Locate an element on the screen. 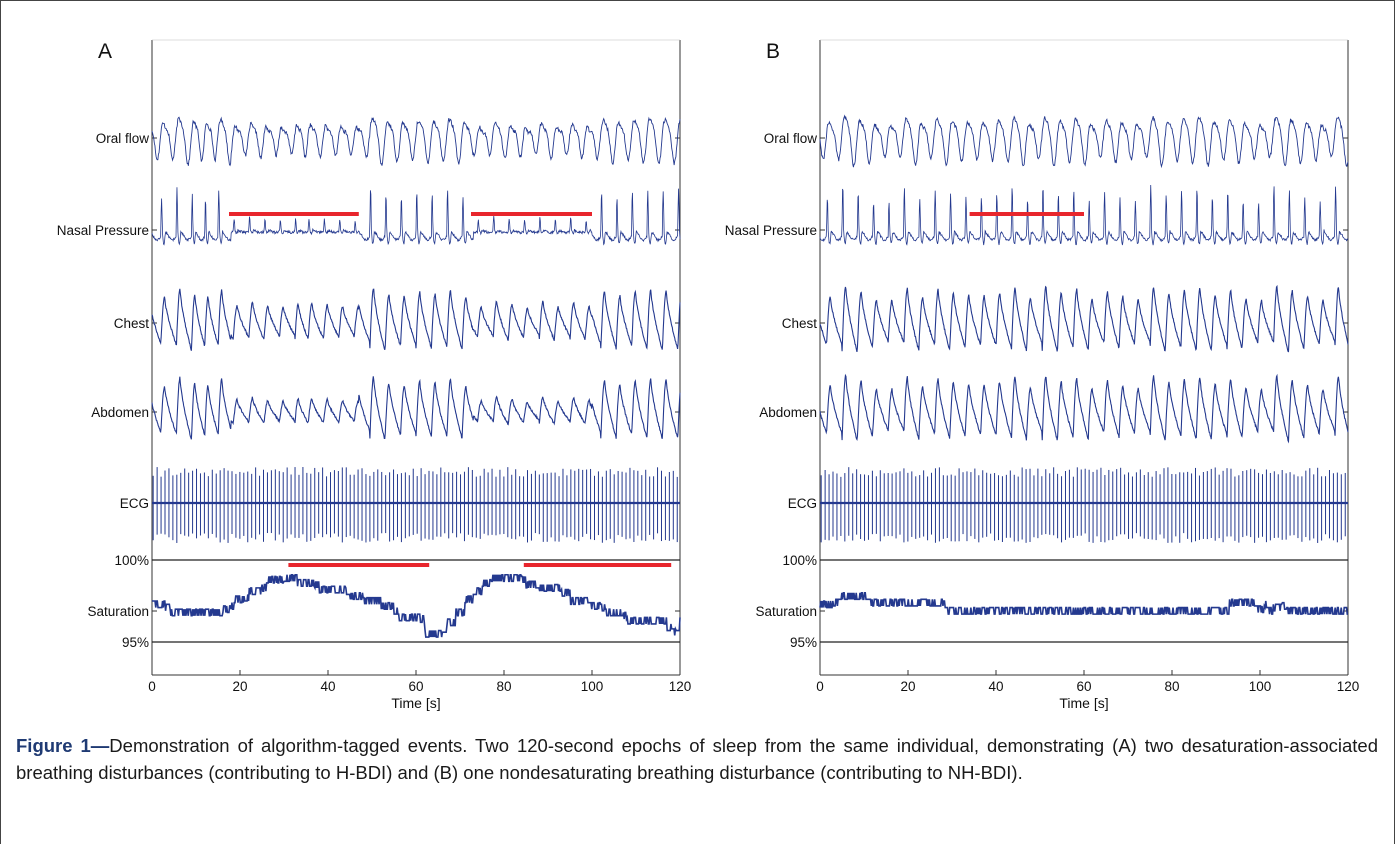 The height and width of the screenshot is (845, 1396). panel-label: B is located at coordinates (773, 51).